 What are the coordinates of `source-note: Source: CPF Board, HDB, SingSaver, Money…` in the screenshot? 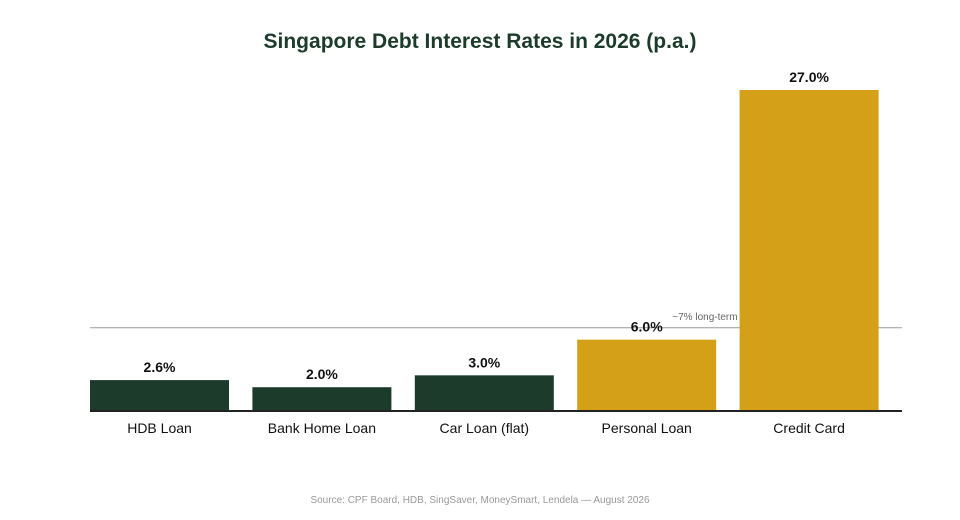 It's located at (480, 500).